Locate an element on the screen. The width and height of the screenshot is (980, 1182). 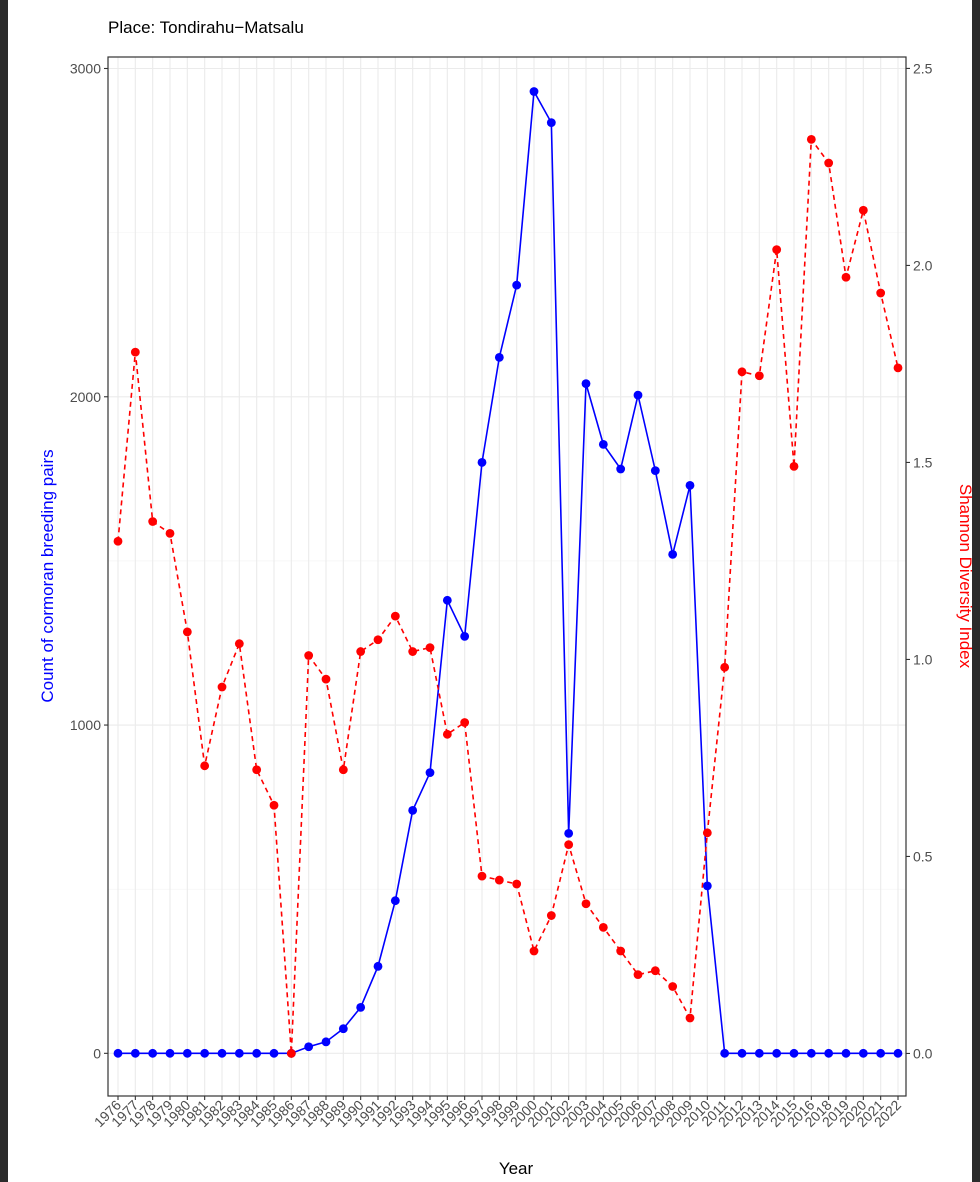
y-right-tick-label: 0.0 is located at coordinates (923, 1053).